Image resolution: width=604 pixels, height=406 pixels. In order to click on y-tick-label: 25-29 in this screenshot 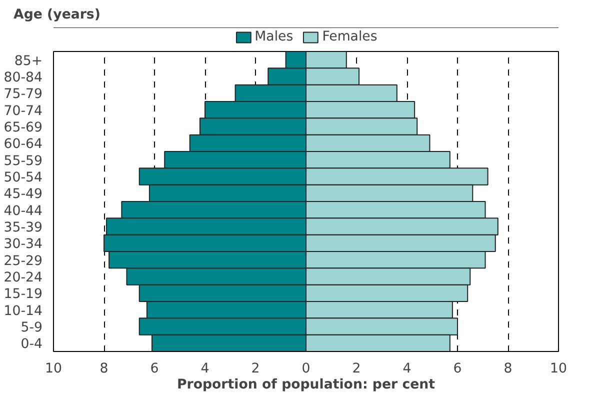, I will do `click(23, 261)`.